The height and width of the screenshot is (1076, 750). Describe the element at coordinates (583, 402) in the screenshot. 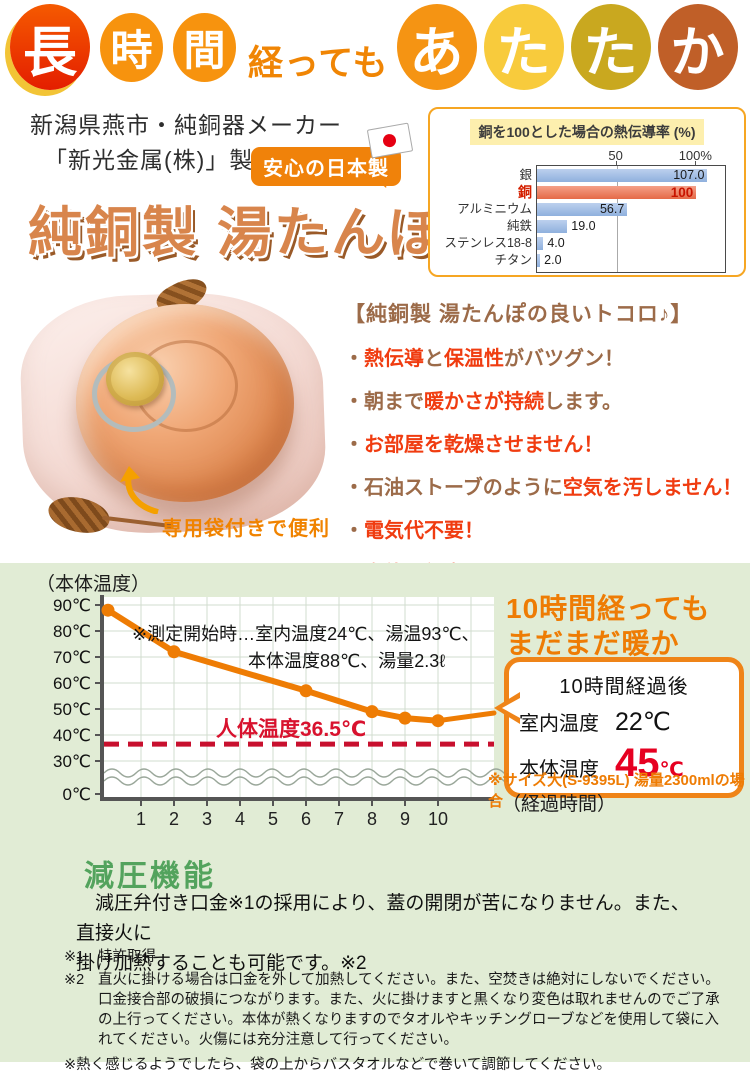

I see `benefit-segment: します。` at that location.